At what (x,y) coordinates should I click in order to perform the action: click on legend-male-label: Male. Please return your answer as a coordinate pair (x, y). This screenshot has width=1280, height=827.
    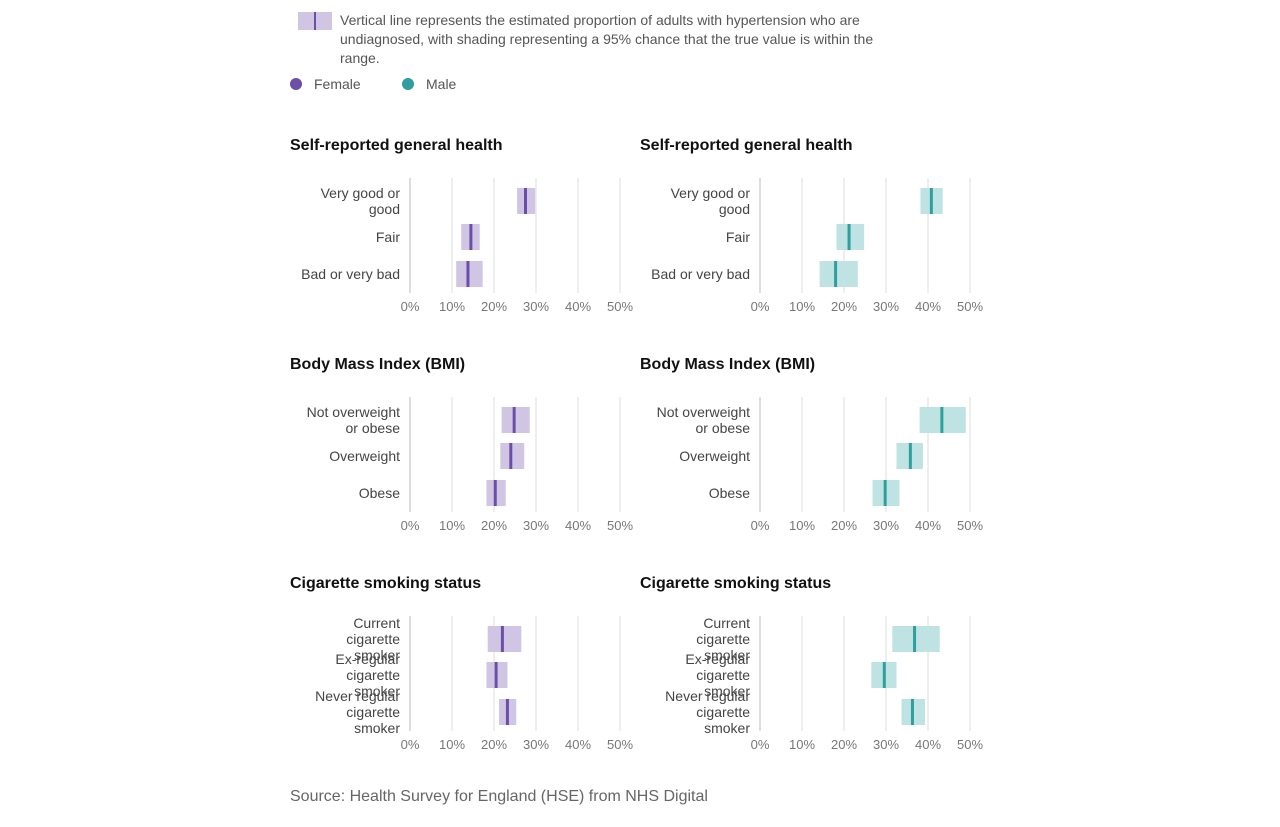
    Looking at the image, I should click on (441, 84).